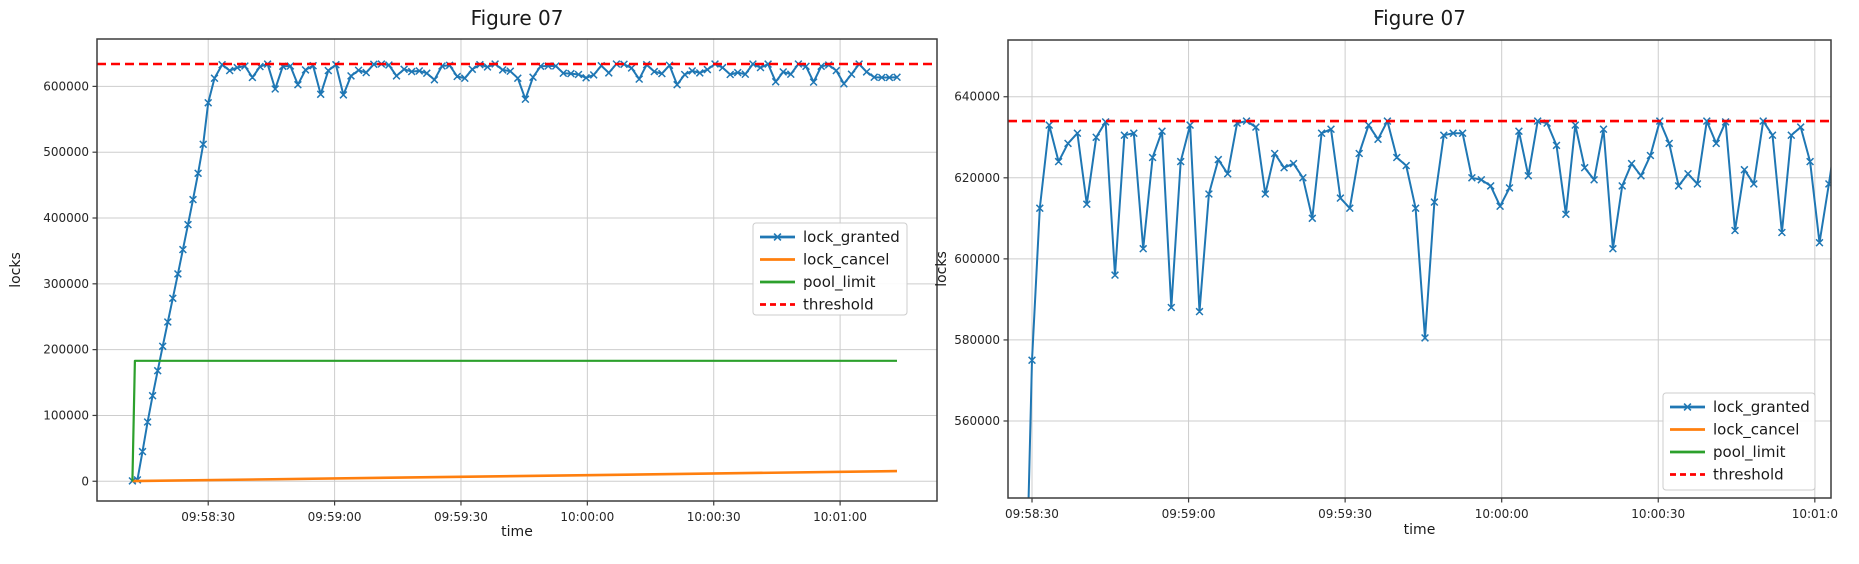  Describe the element at coordinates (977, 340) in the screenshot. I see `y-tick-label: 580000` at that location.